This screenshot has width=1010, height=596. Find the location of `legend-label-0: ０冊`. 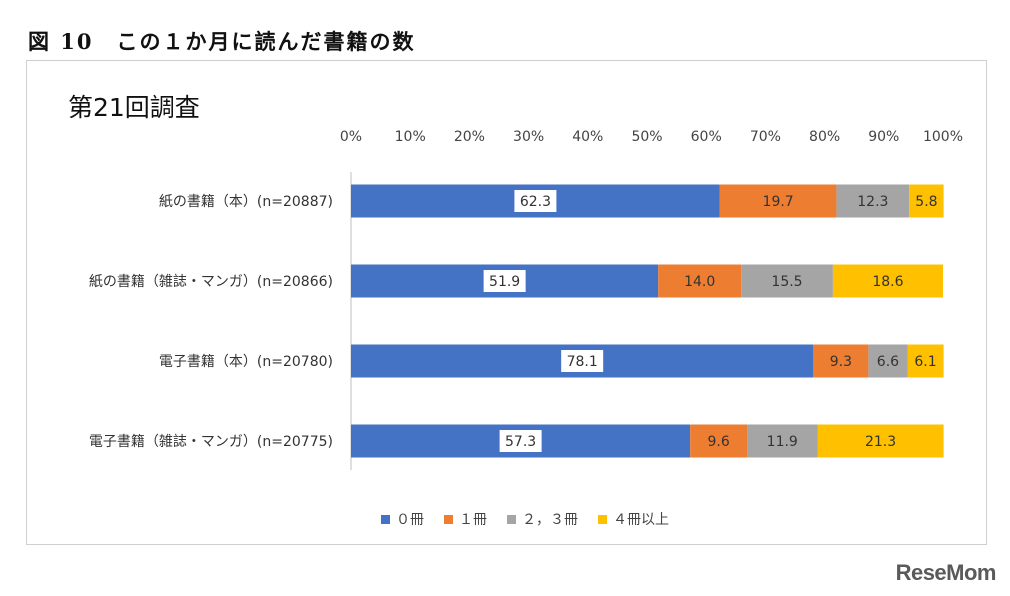

legend-label-0: ０冊 is located at coordinates (410, 520).